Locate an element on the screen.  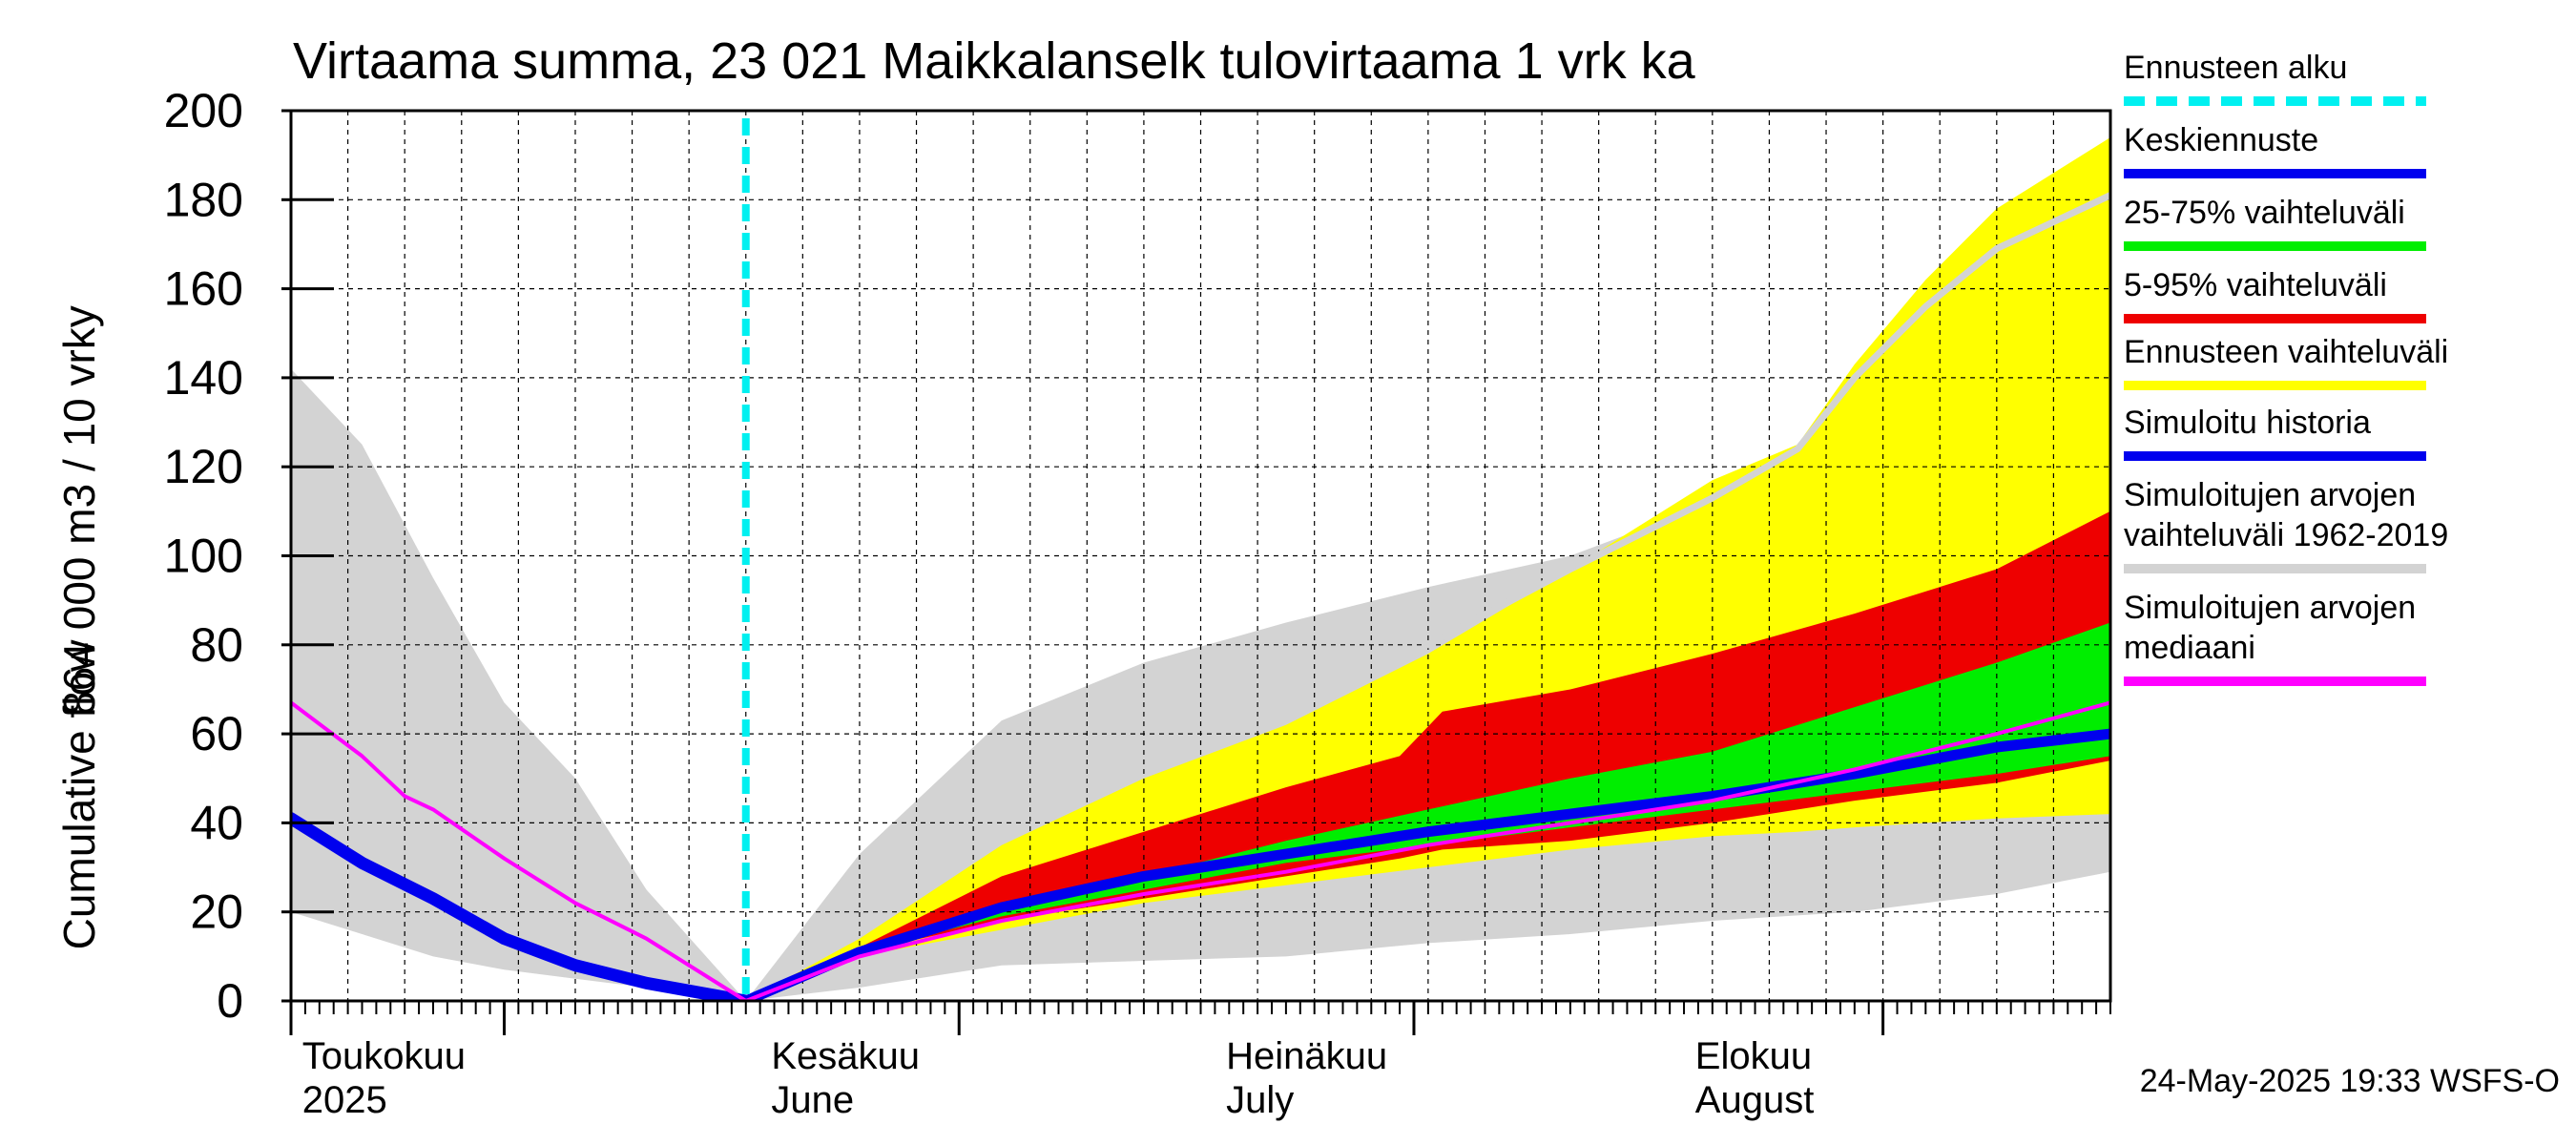
y-tick-label: 180 is located at coordinates (203, 199).